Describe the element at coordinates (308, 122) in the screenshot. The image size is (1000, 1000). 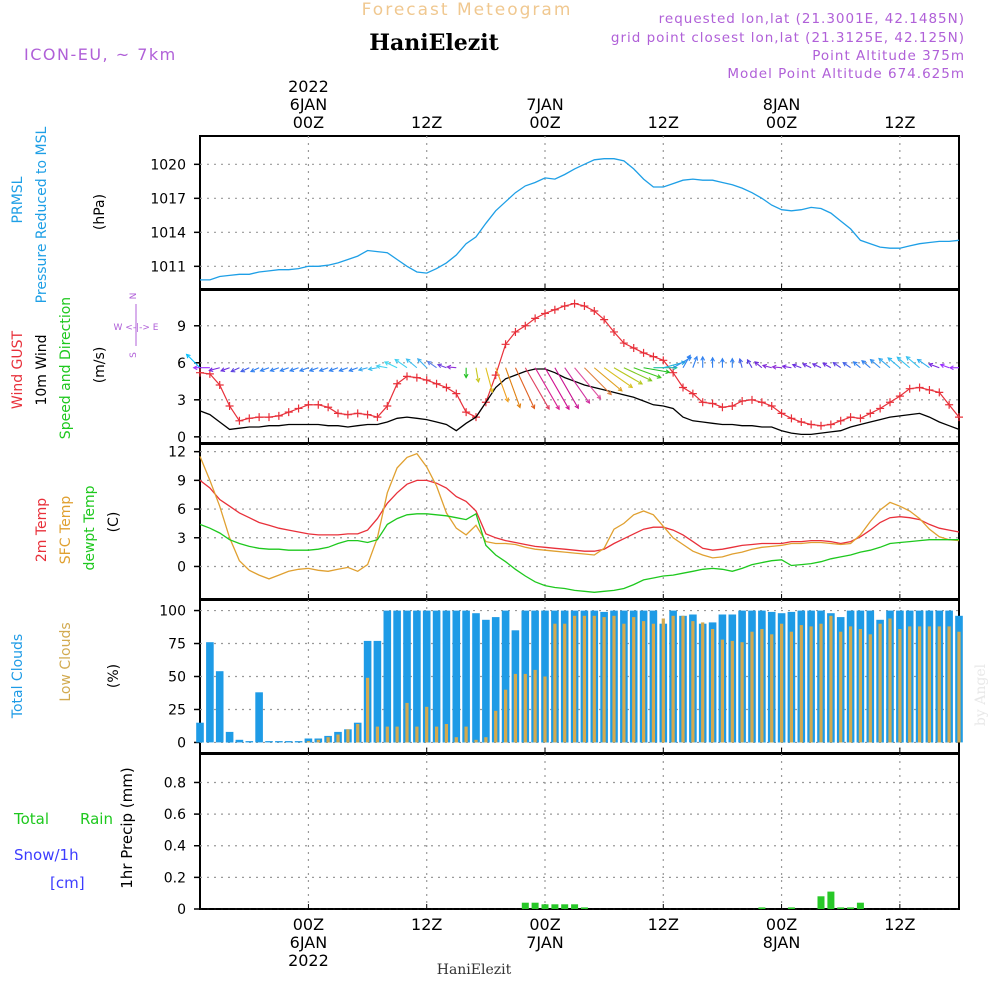
I see `top-time-label: 00Z` at that location.